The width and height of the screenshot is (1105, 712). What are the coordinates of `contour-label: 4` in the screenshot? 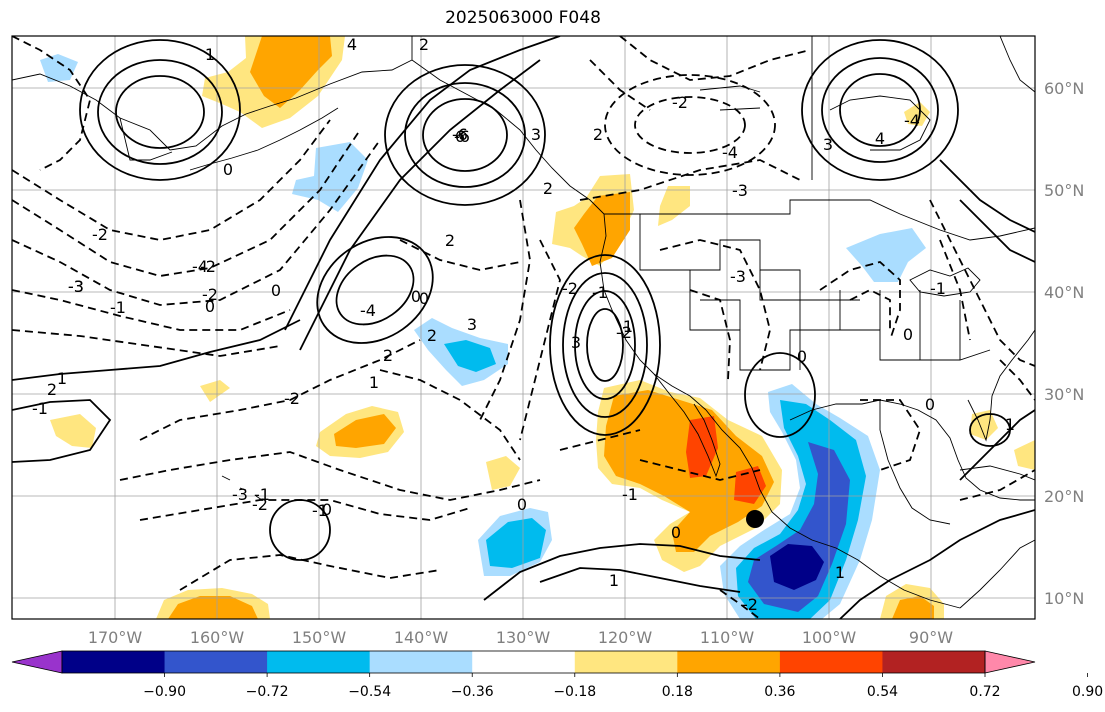 It's located at (352, 44).